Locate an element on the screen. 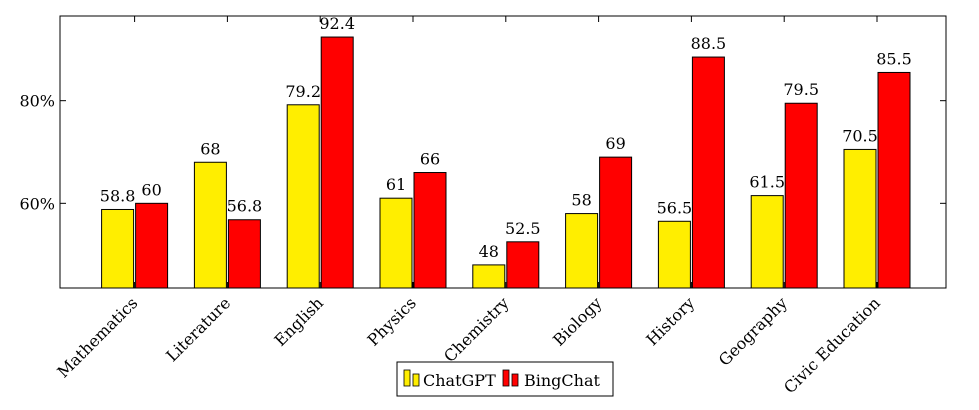  data-label-bingchat-geography: 79.5 is located at coordinates (801, 89).